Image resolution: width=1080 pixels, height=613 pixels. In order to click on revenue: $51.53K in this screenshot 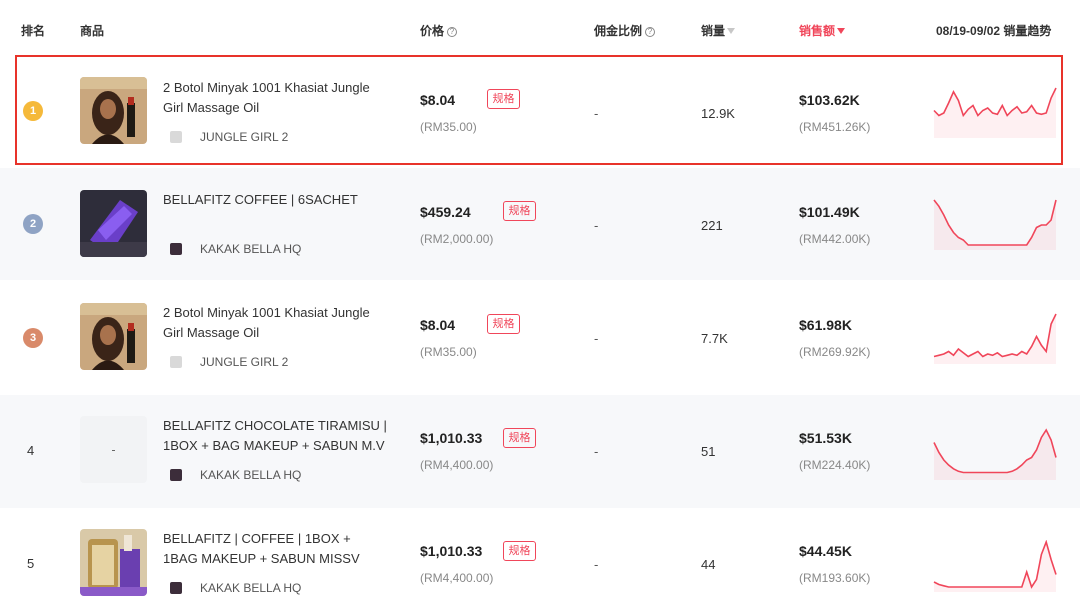, I will do `click(825, 438)`.